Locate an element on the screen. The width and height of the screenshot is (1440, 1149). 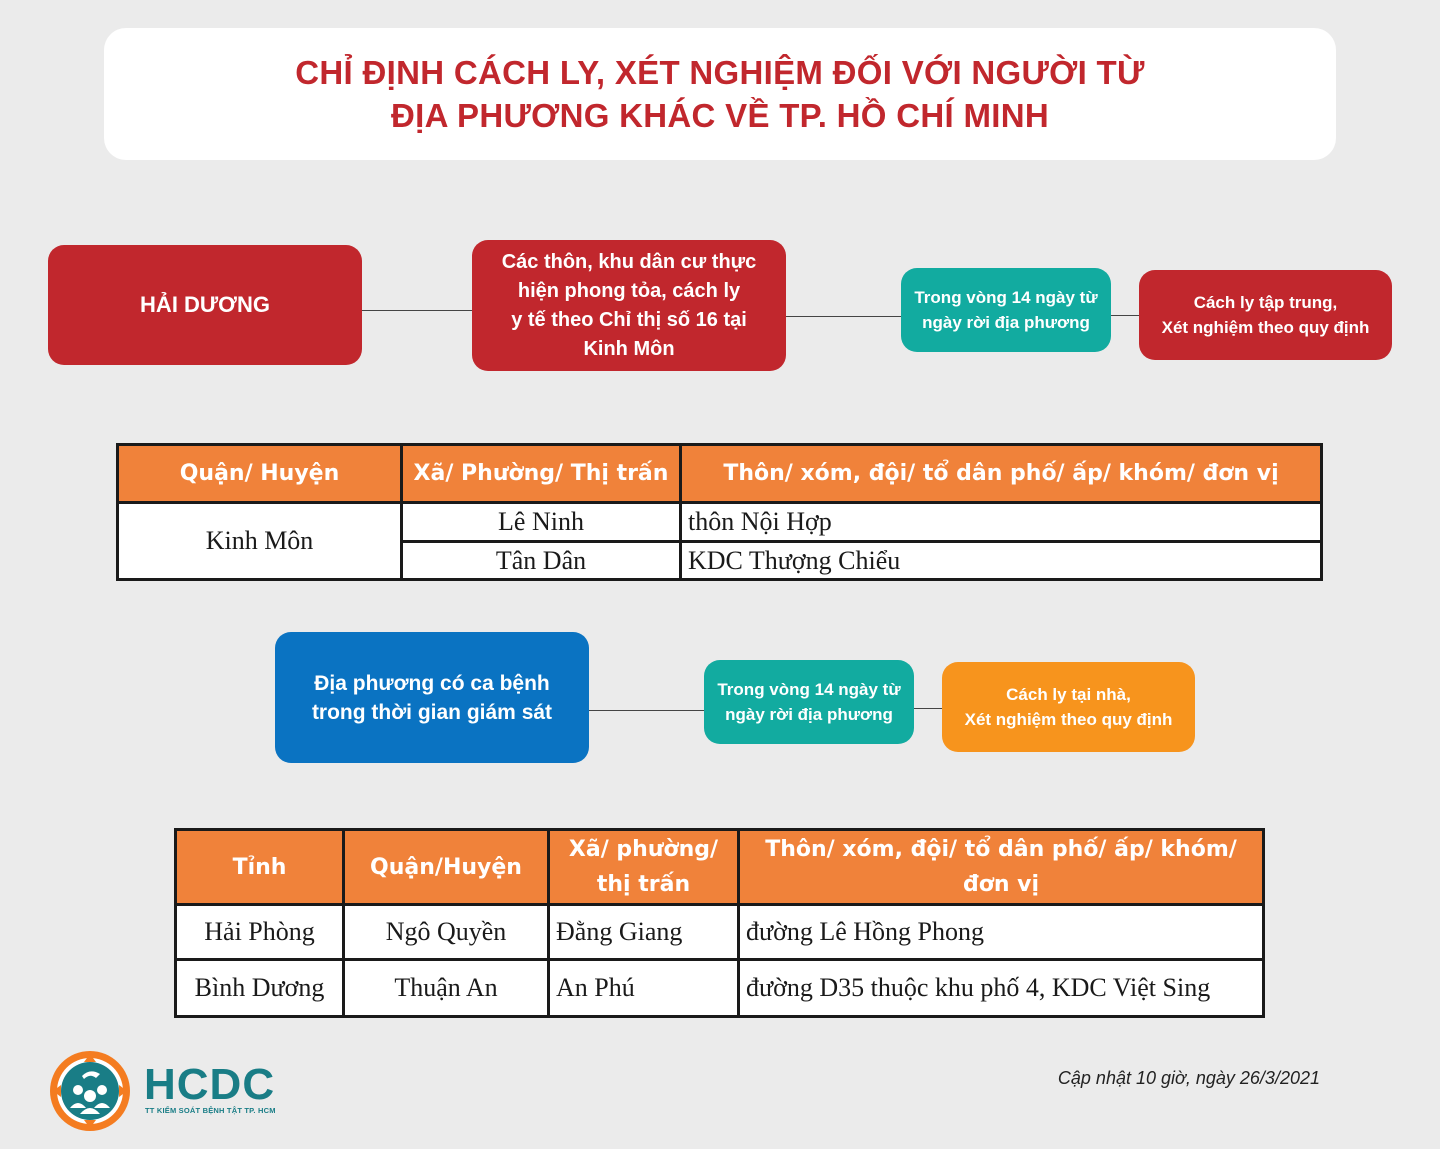
cell-village: thôn Nội Hợp is located at coordinates (1001, 522).